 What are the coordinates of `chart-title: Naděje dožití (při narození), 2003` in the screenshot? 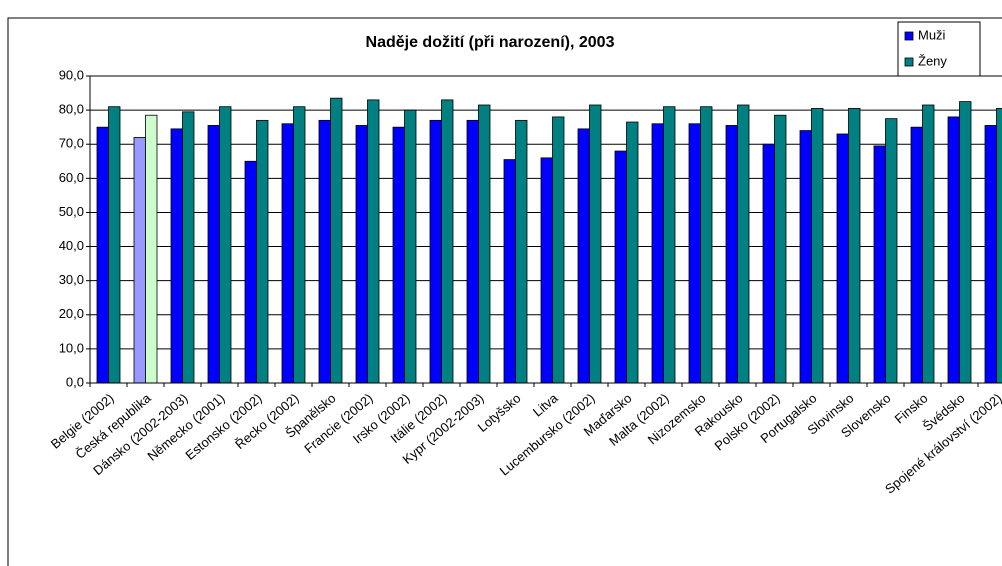 It's located at (490, 42).